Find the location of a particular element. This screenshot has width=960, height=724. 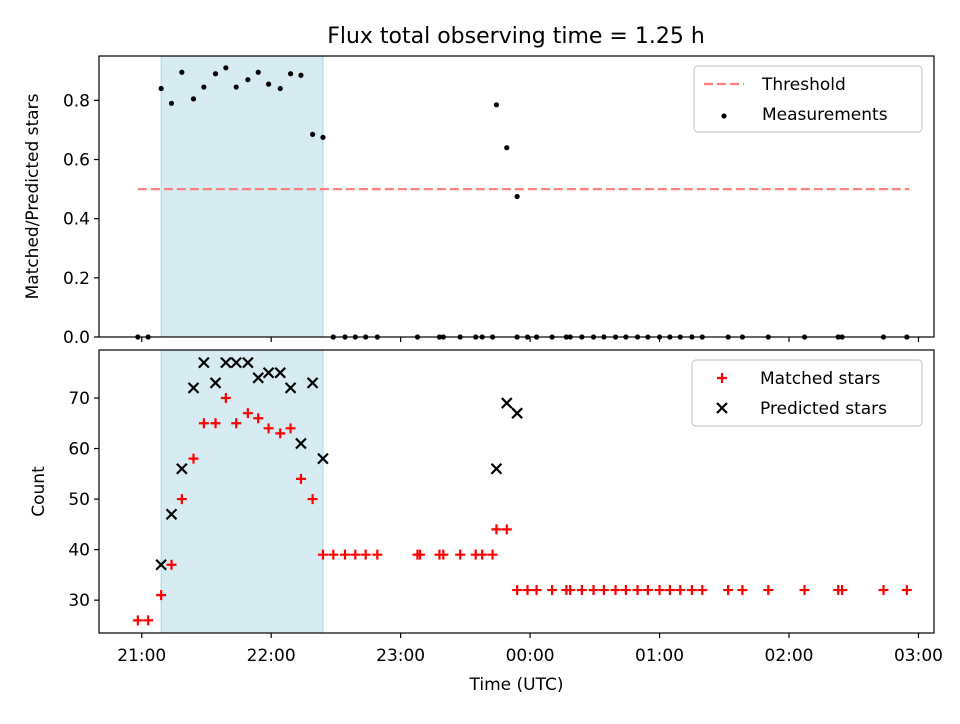

legend-x-marker is located at coordinates (722, 408).